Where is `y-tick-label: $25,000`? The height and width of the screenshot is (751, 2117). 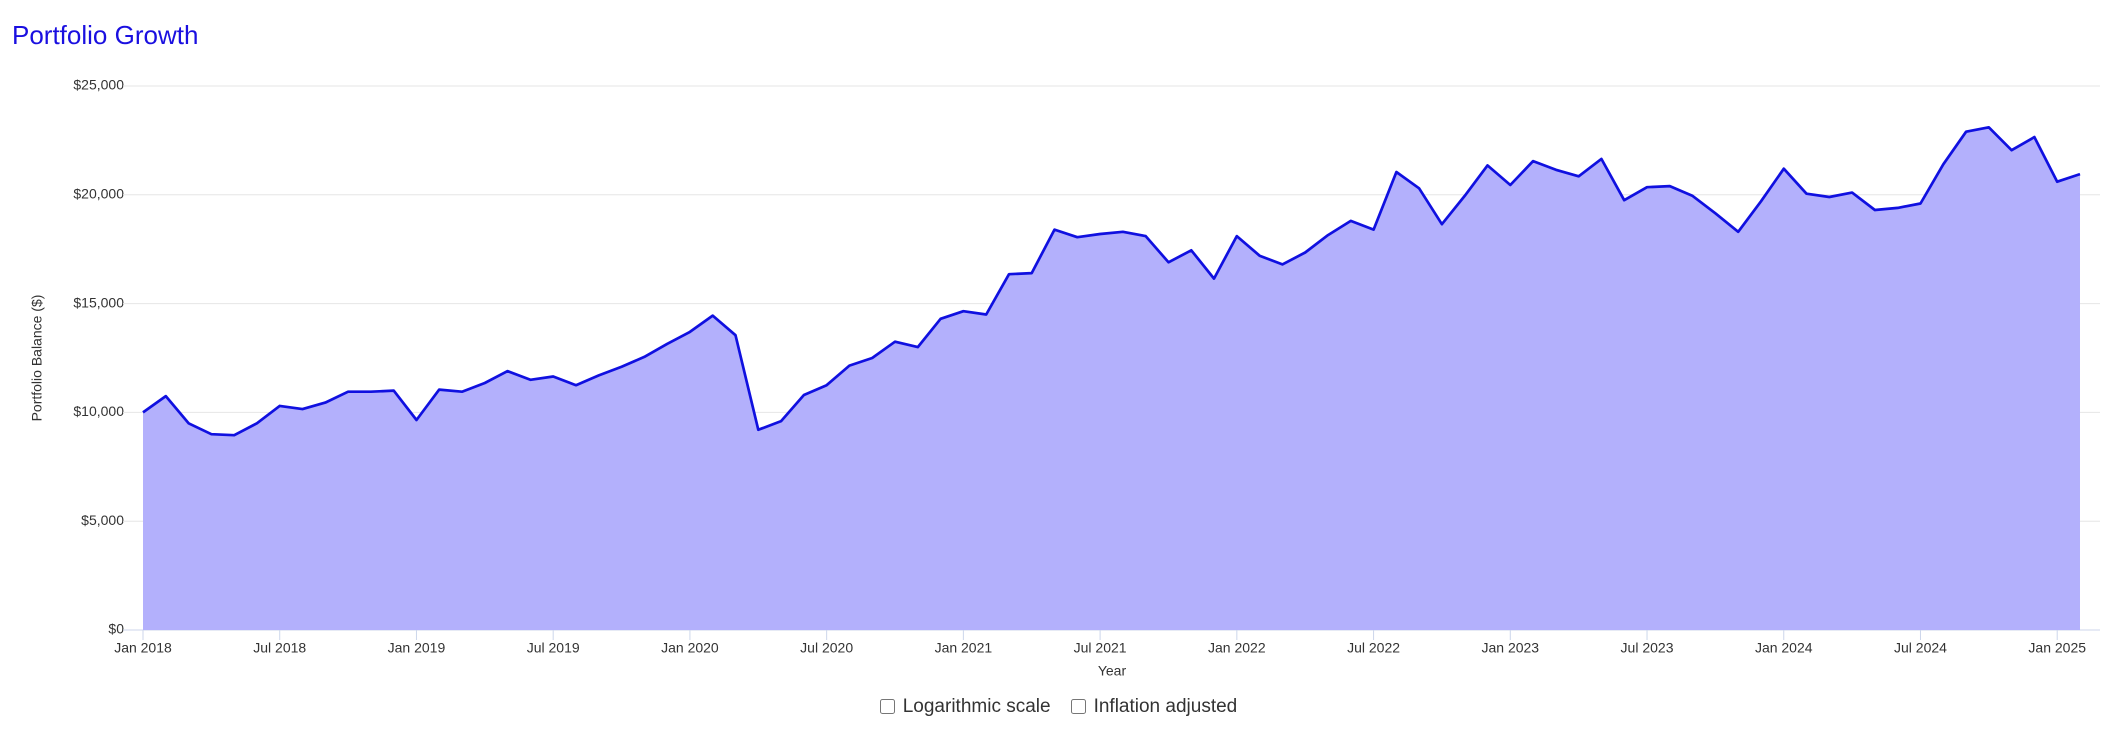 y-tick-label: $25,000 is located at coordinates (98, 85).